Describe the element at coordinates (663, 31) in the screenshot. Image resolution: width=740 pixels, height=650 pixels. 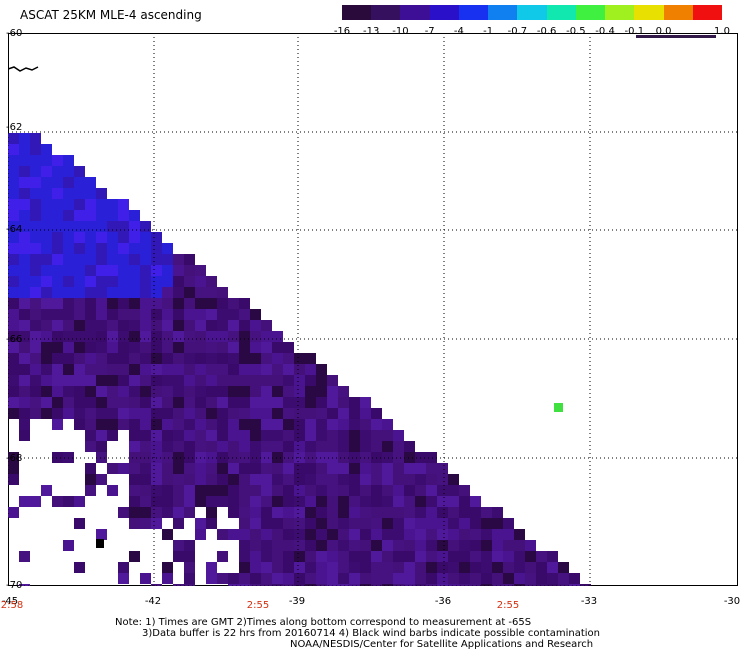
I see `colorbar-tick-label: 0.0` at that location.